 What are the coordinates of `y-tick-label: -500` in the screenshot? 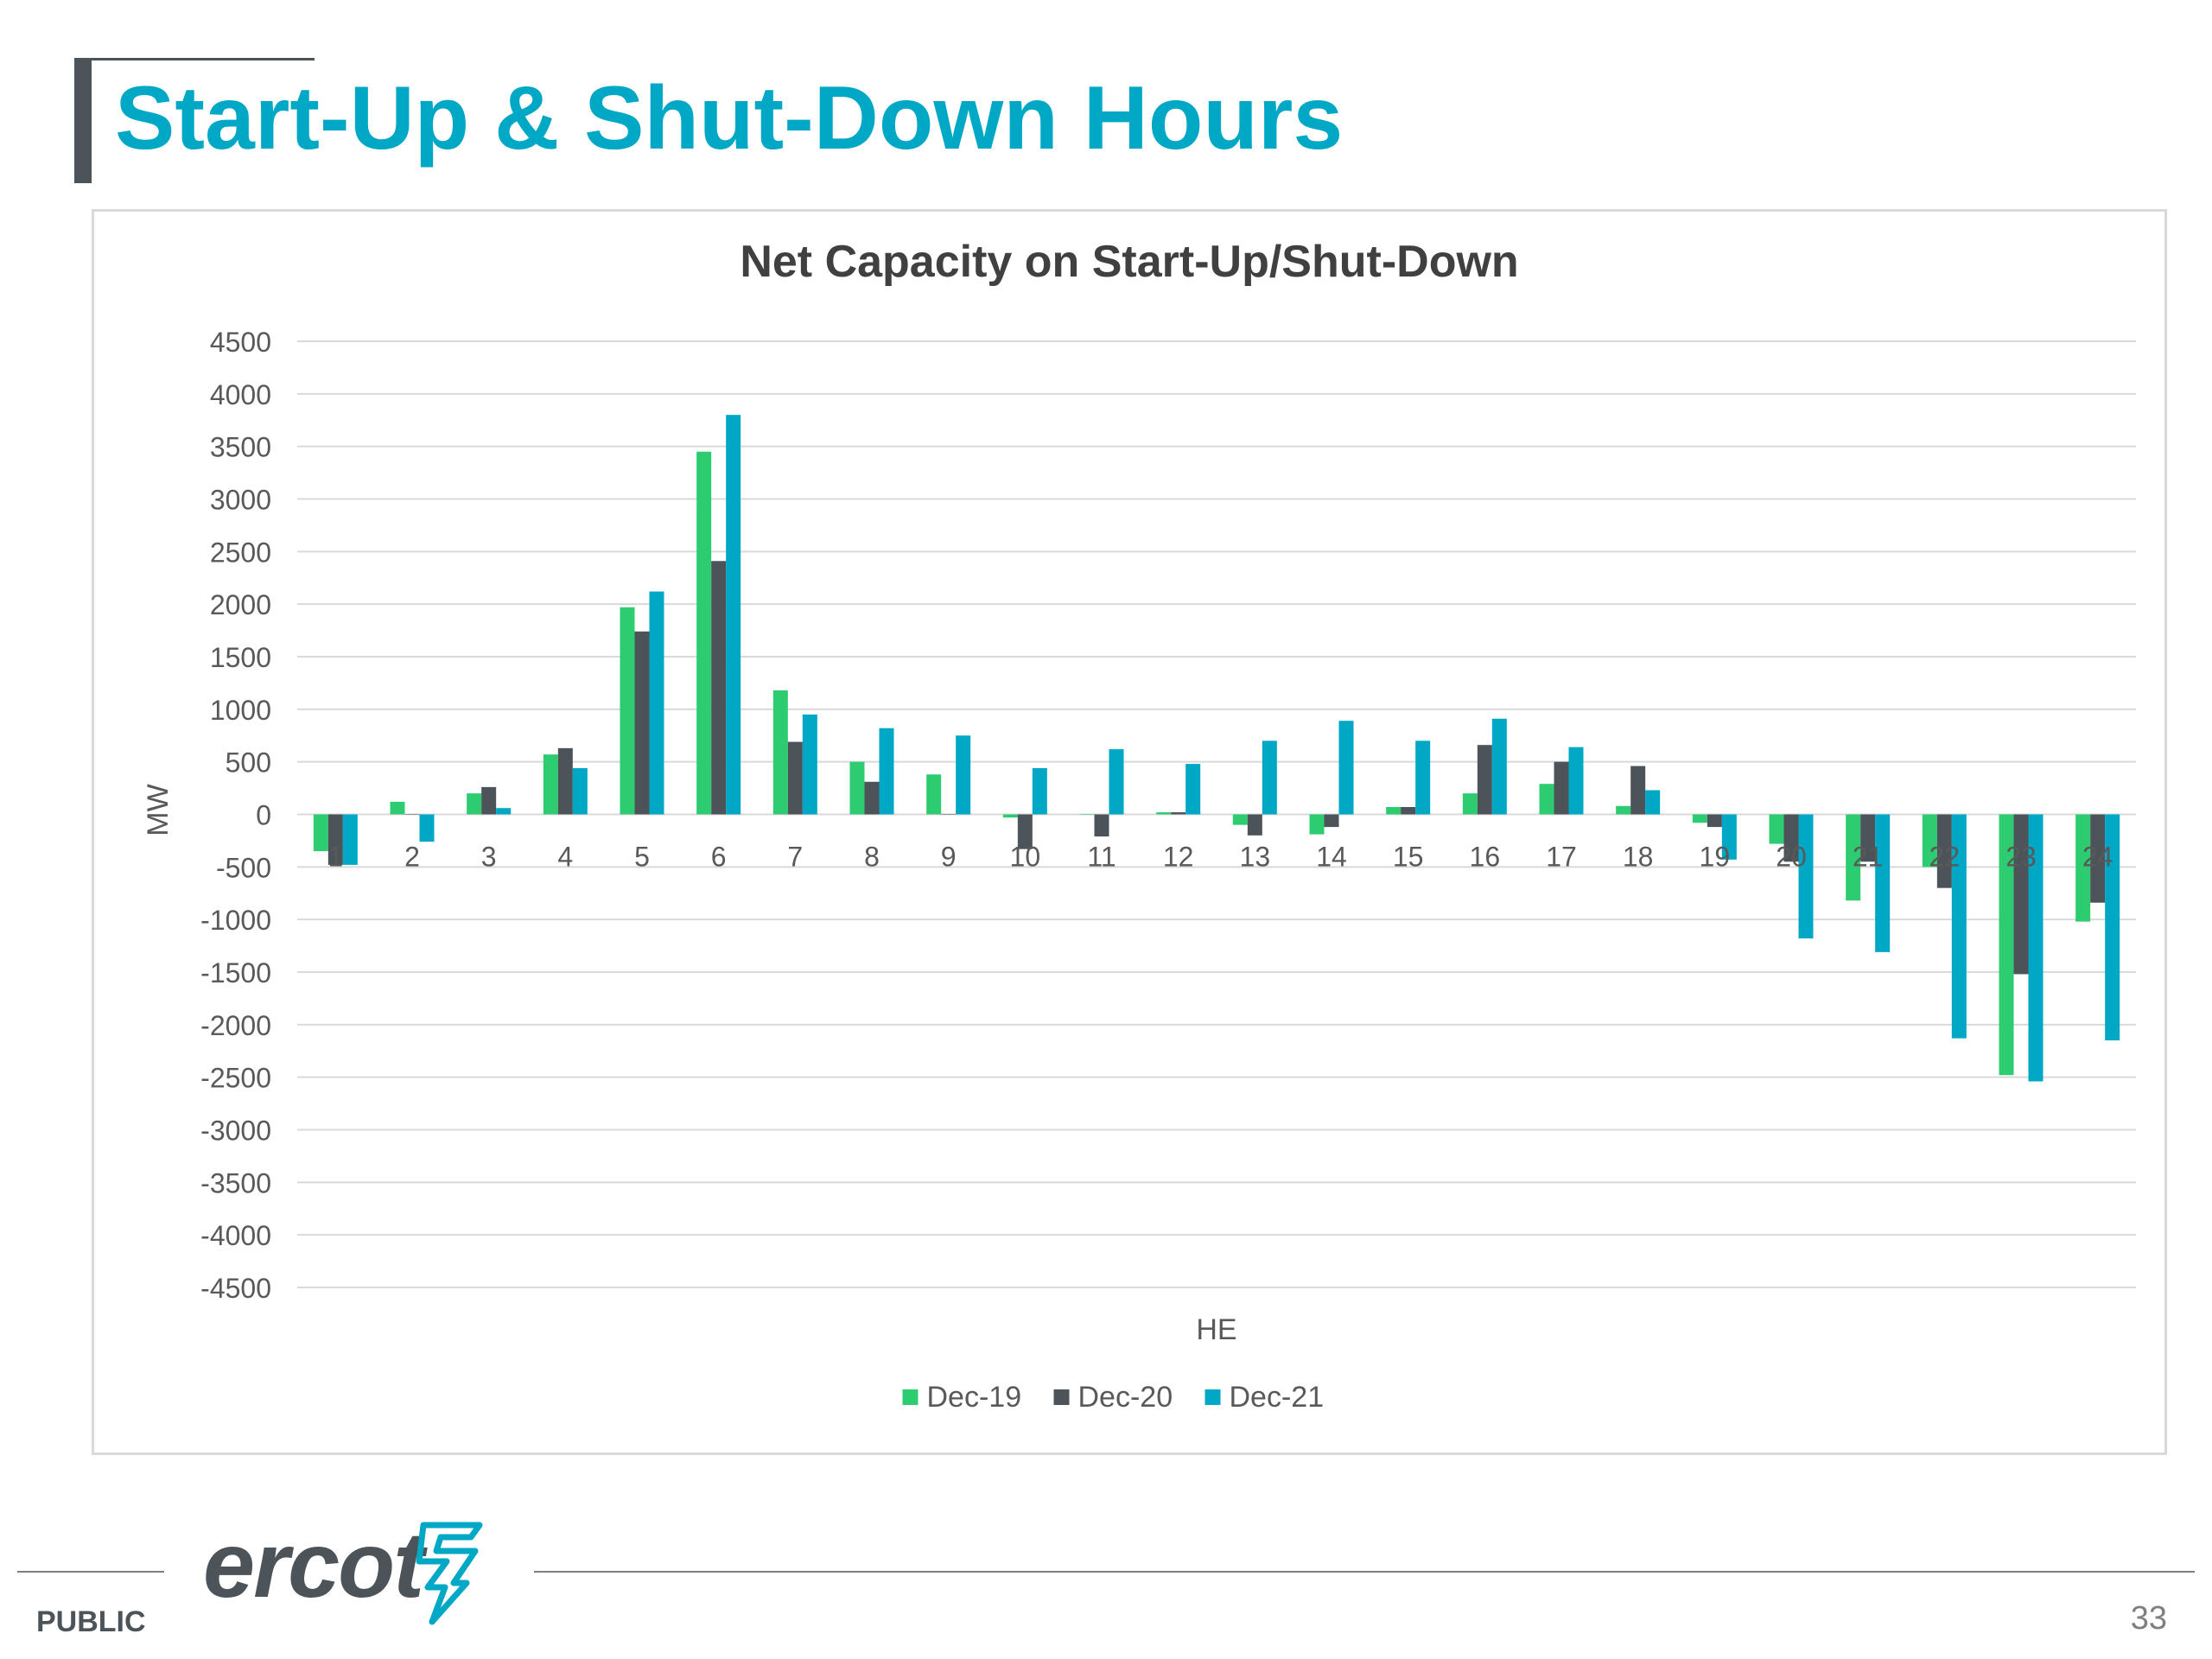 It's located at (243, 867).